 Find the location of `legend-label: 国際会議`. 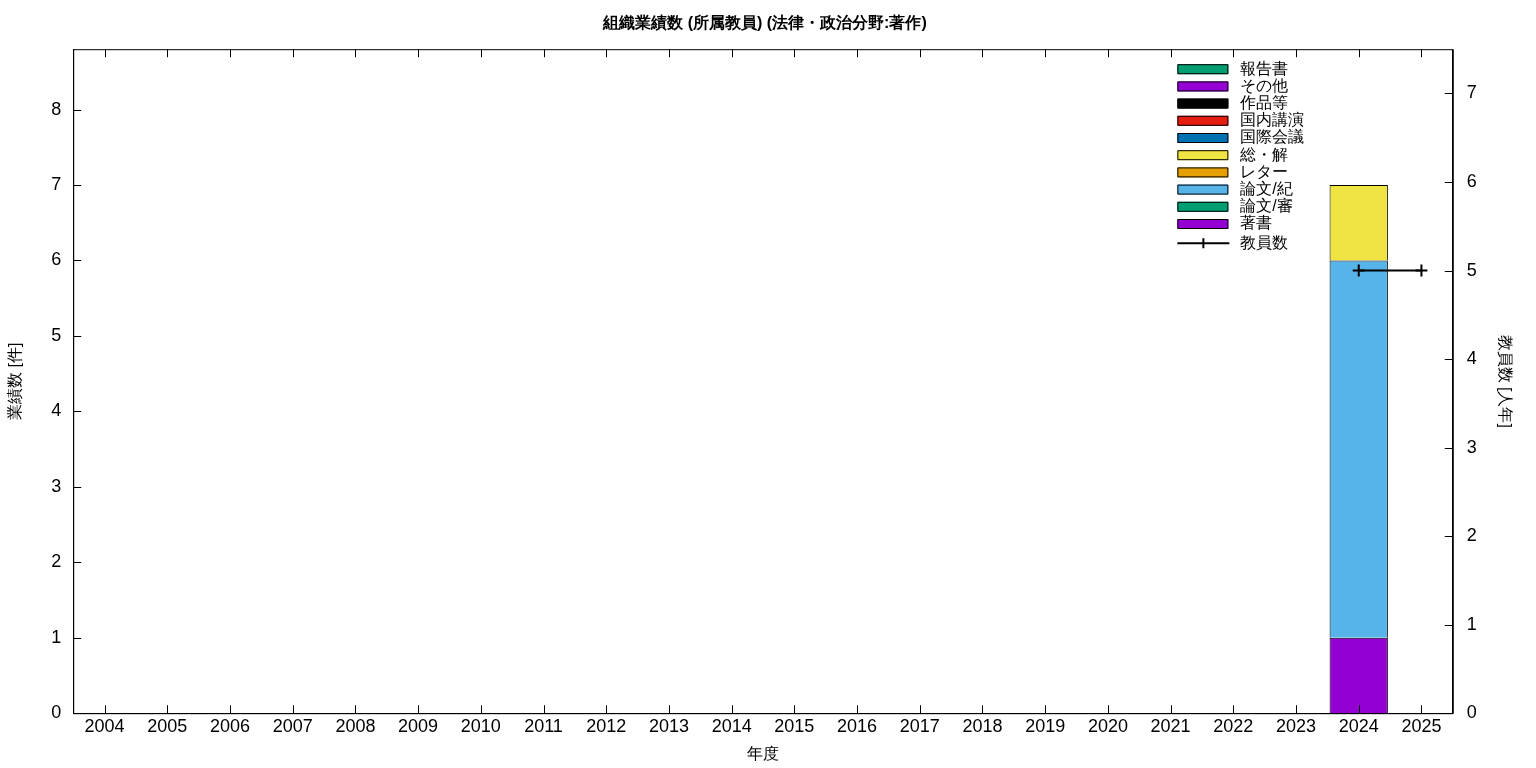

legend-label: 国際会議 is located at coordinates (1272, 137).